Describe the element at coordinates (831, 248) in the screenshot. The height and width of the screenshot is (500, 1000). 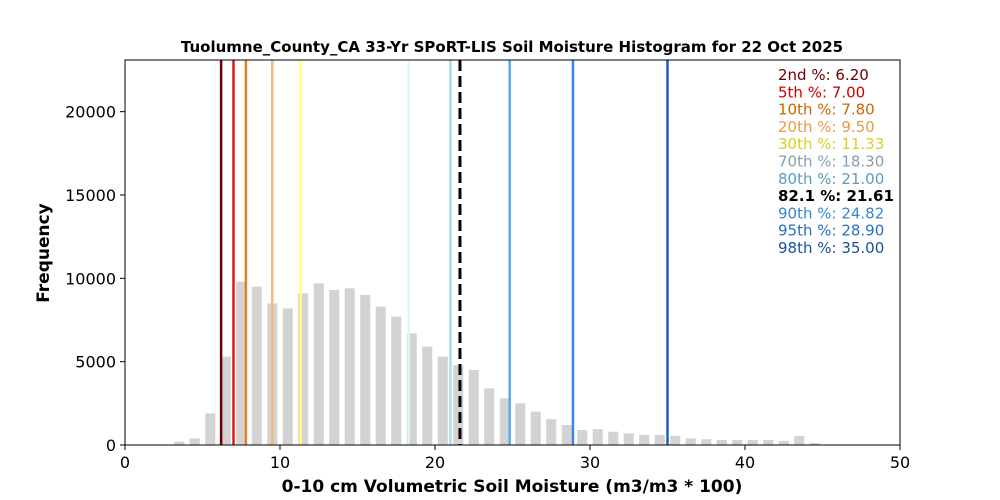
I see `legend-entry: 98th %: 35.00` at that location.